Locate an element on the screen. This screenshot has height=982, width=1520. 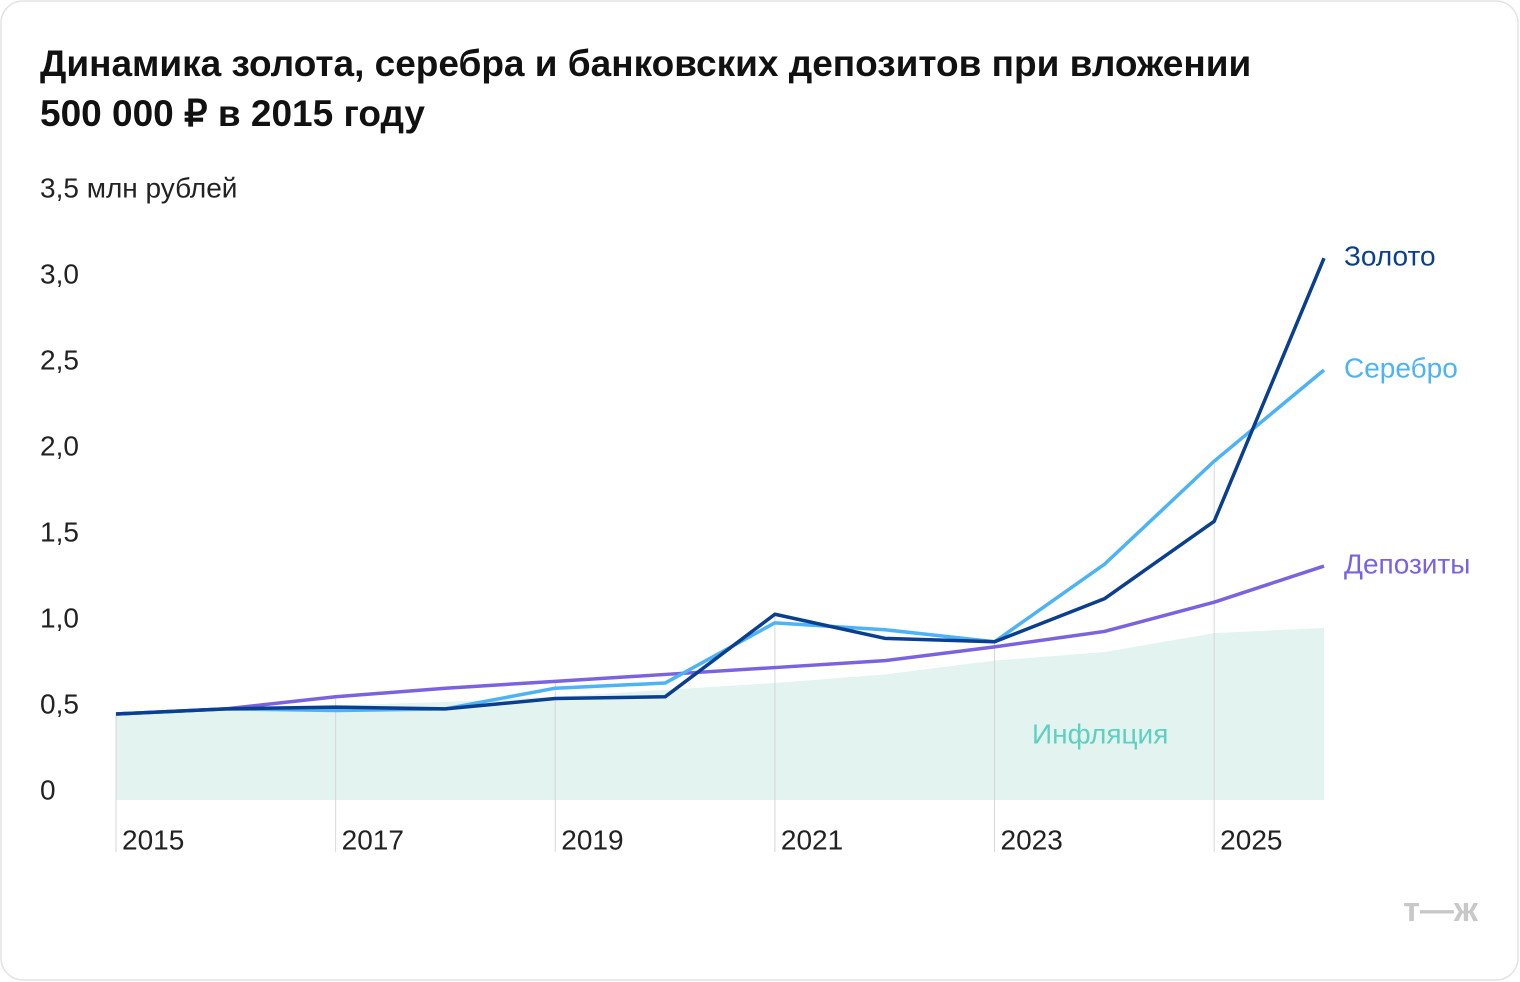
y-tick-label: 3,0 is located at coordinates (59, 273).